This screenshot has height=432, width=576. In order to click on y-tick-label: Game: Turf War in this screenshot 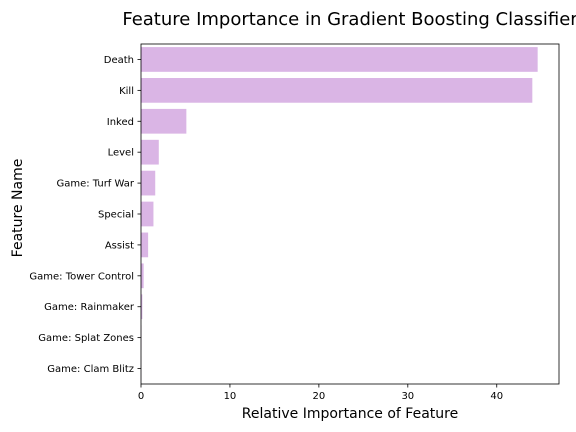, I will do `click(95, 184)`.